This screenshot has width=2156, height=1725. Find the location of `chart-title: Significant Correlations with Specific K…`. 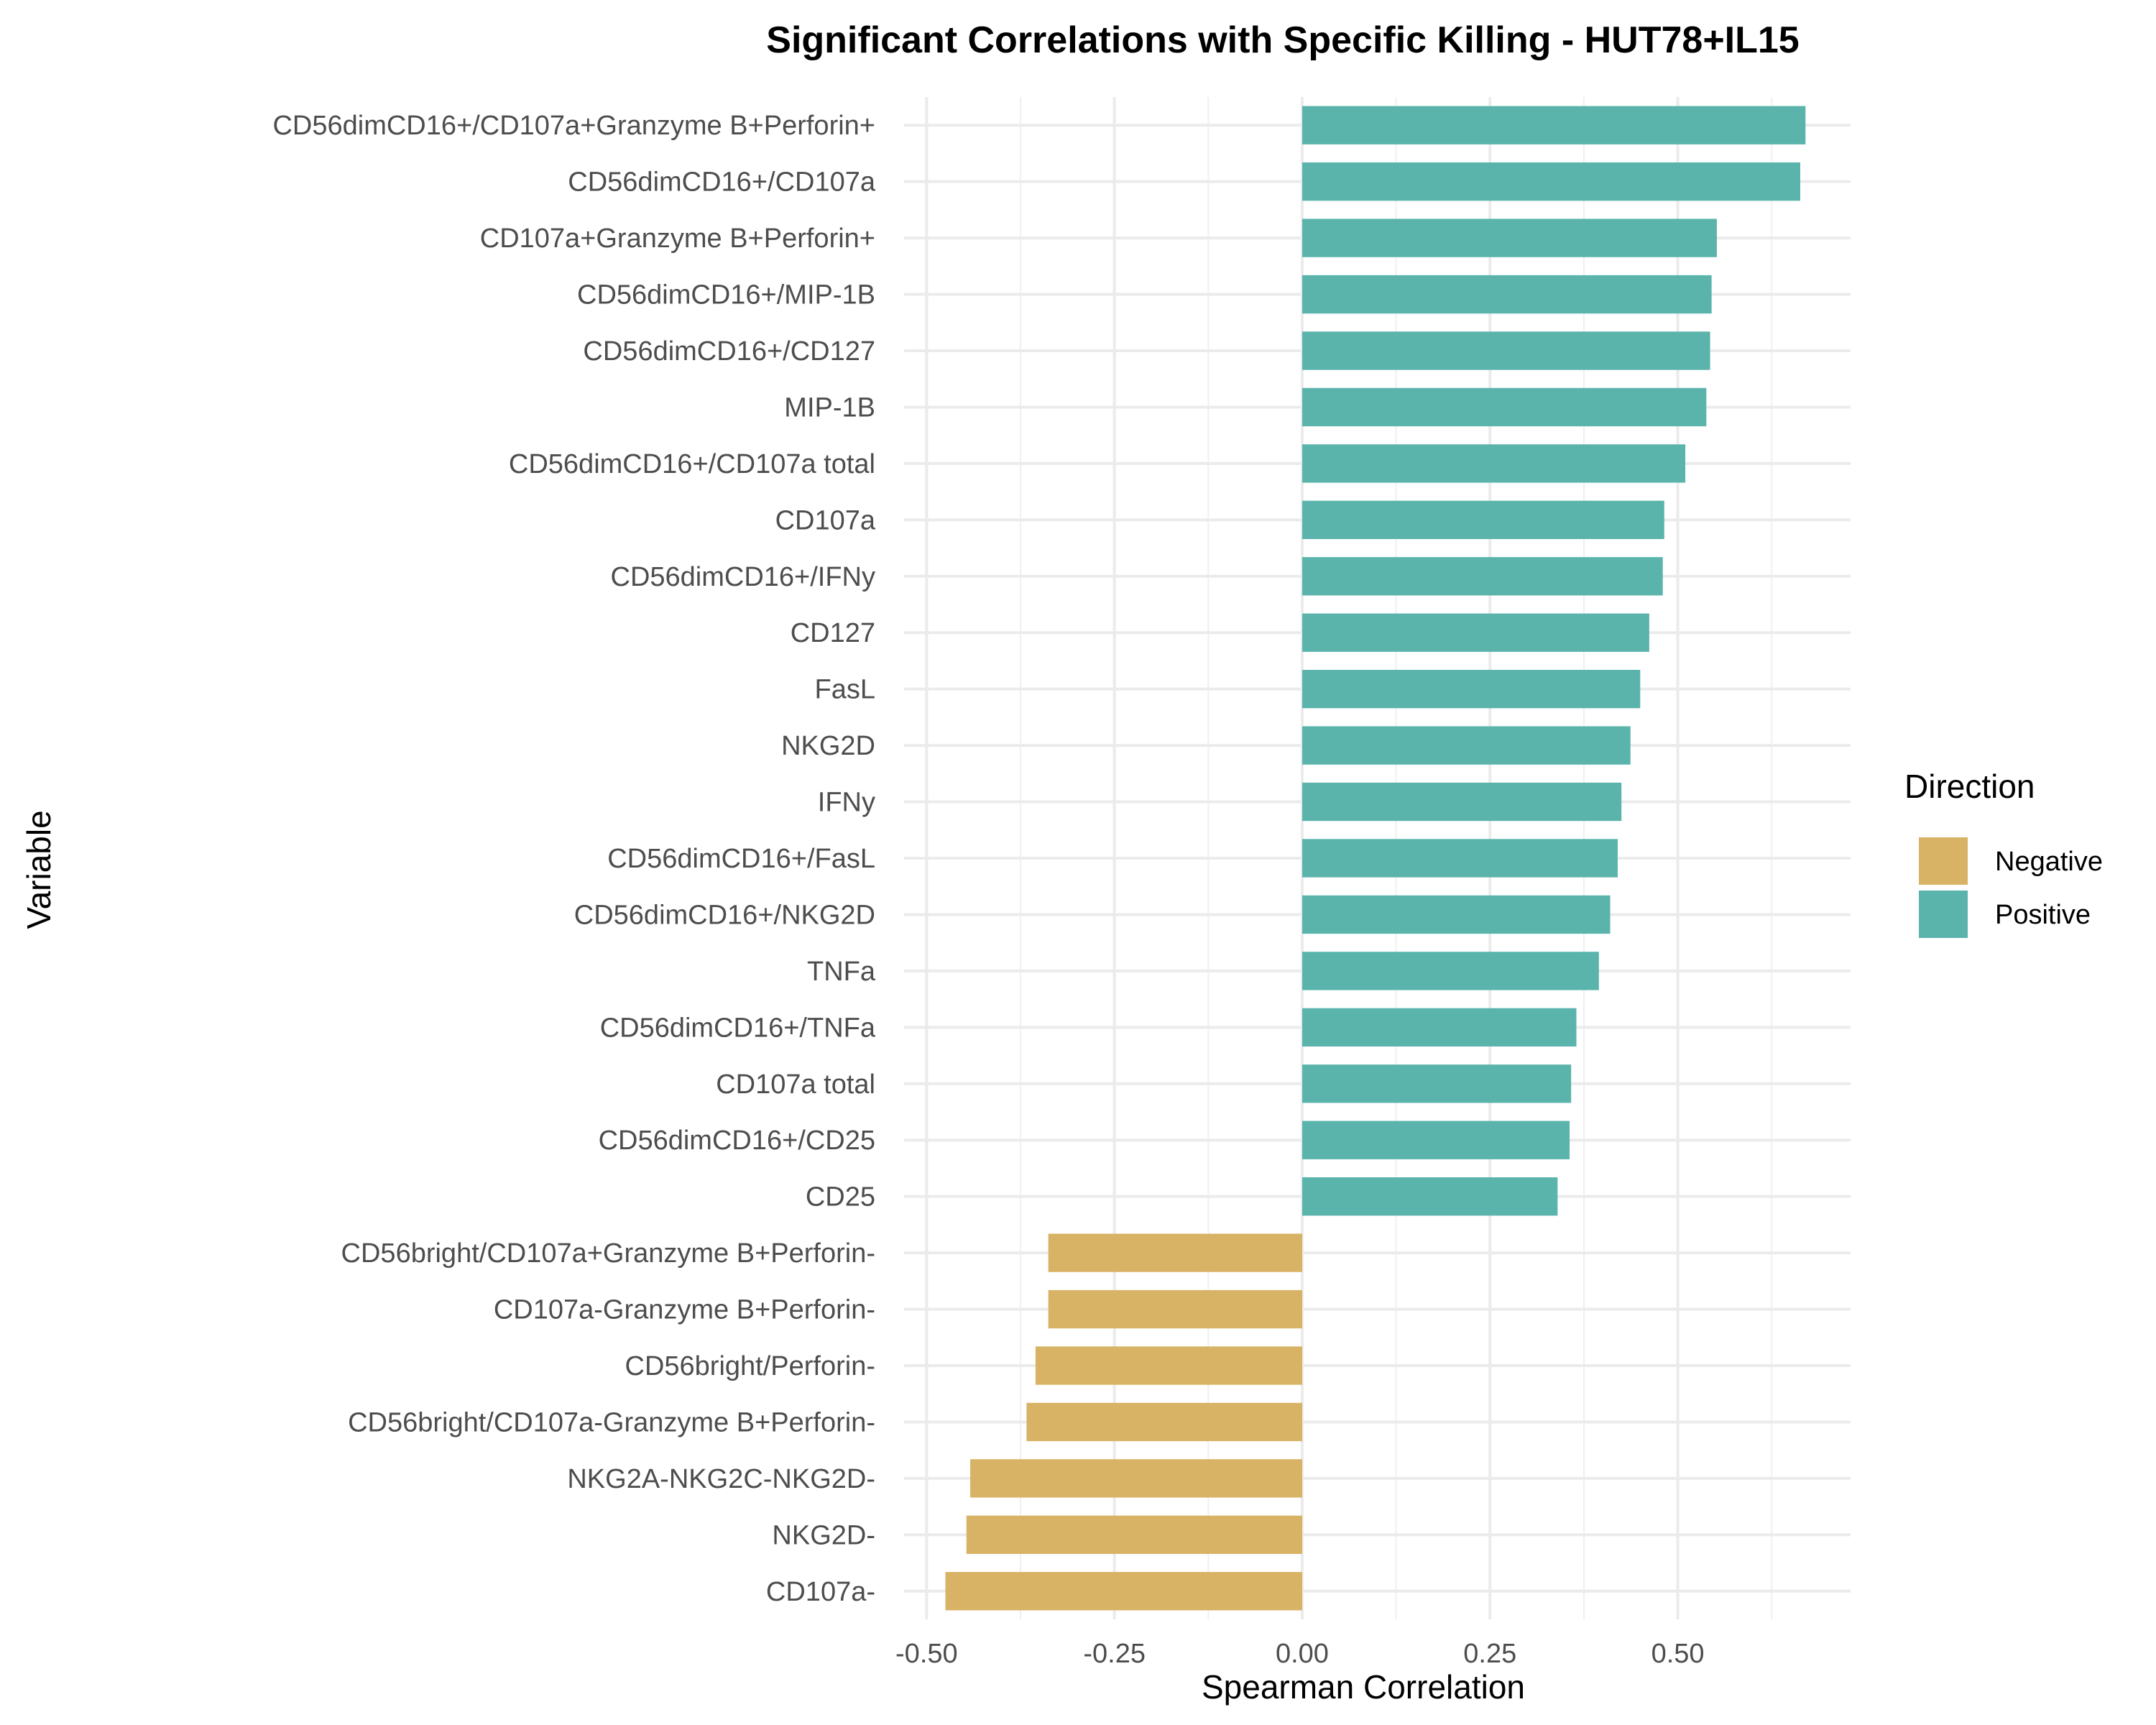

chart-title: Significant Correlations with Specific K… is located at coordinates (1282, 40).